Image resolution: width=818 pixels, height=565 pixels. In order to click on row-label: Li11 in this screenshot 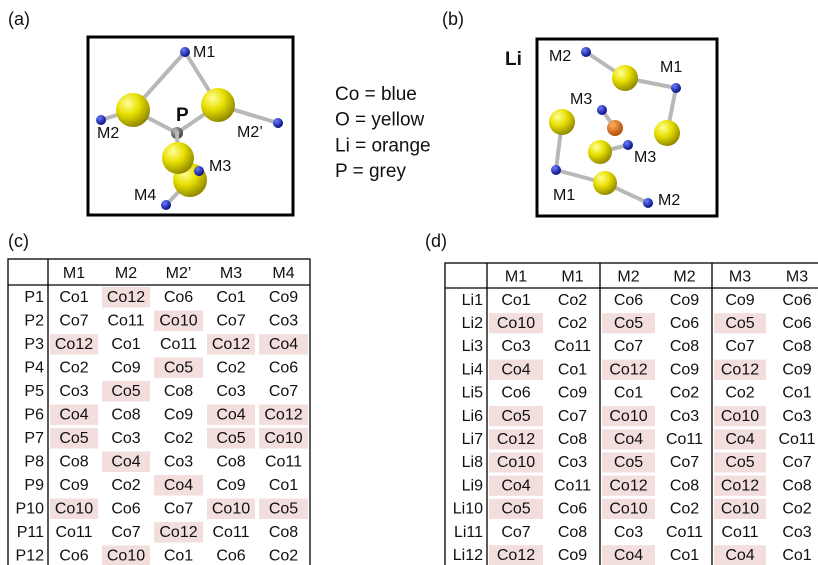, I will do `click(468, 532)`.